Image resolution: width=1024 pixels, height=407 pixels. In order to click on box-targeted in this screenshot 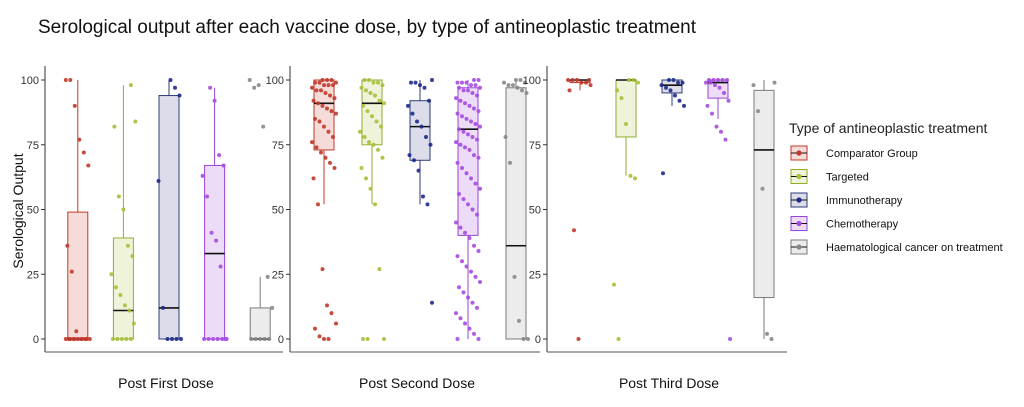, I will do `click(123, 212)`.